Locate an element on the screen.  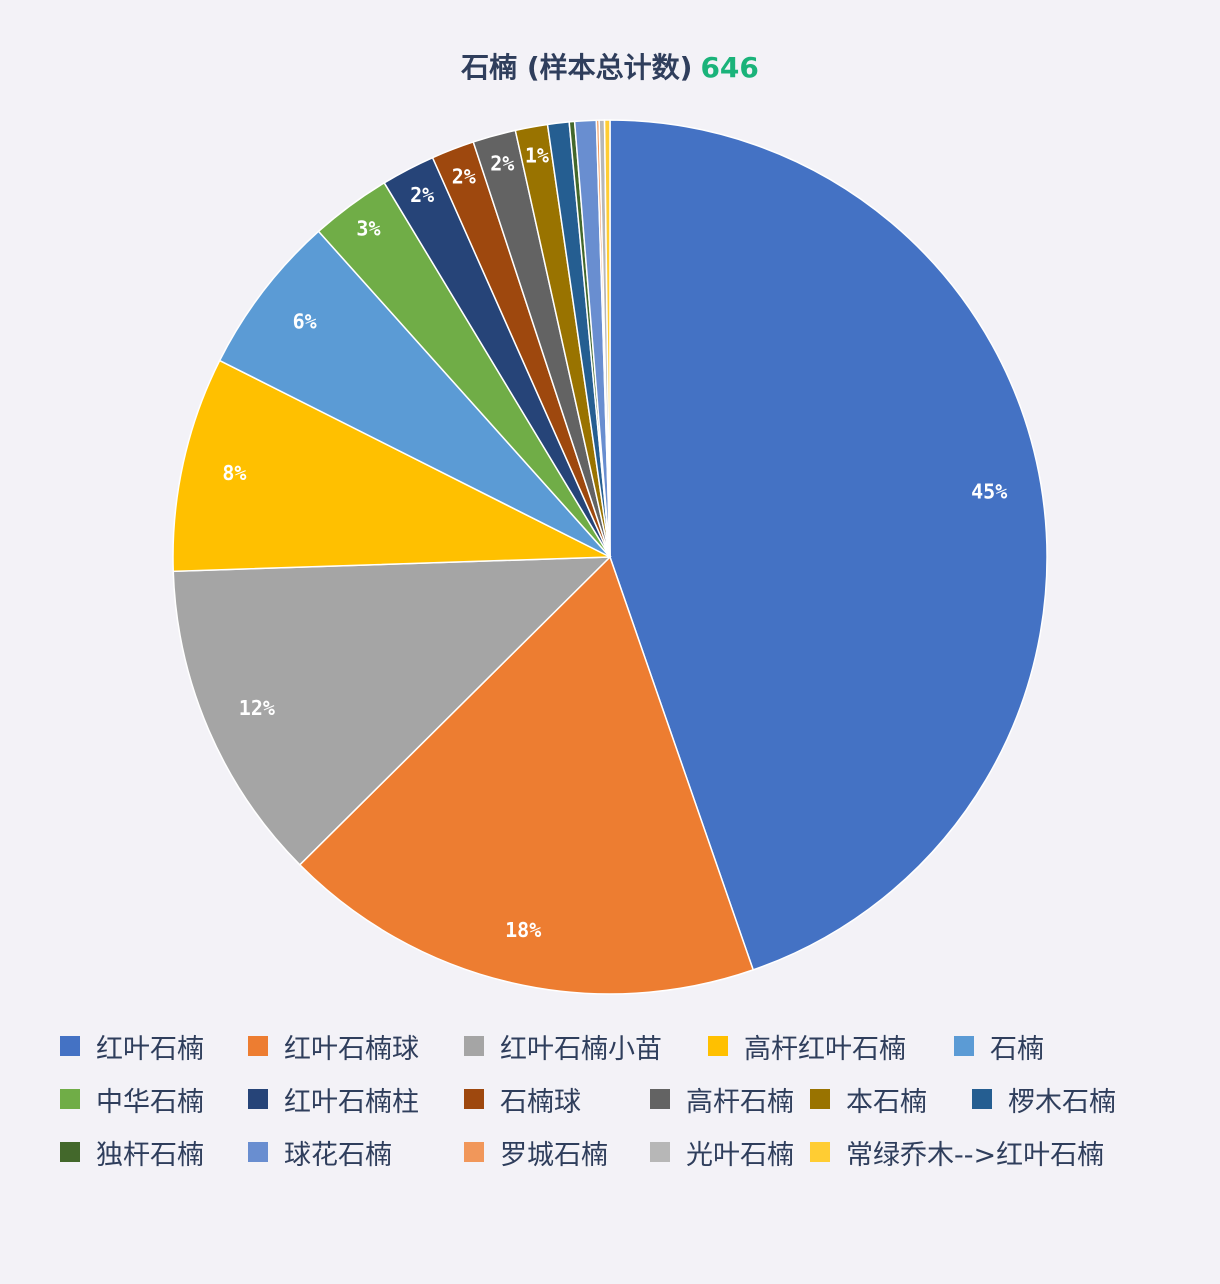
legend-item: 罗城石楠 is located at coordinates (536, 1152).